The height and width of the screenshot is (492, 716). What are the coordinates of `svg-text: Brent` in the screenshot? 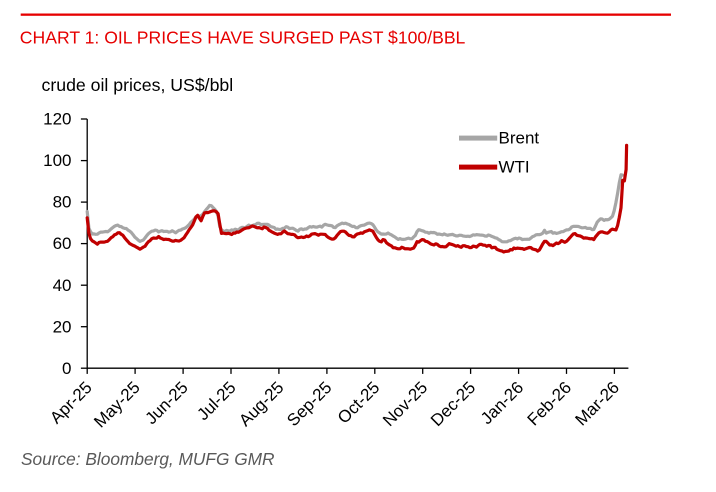 It's located at (519, 138).